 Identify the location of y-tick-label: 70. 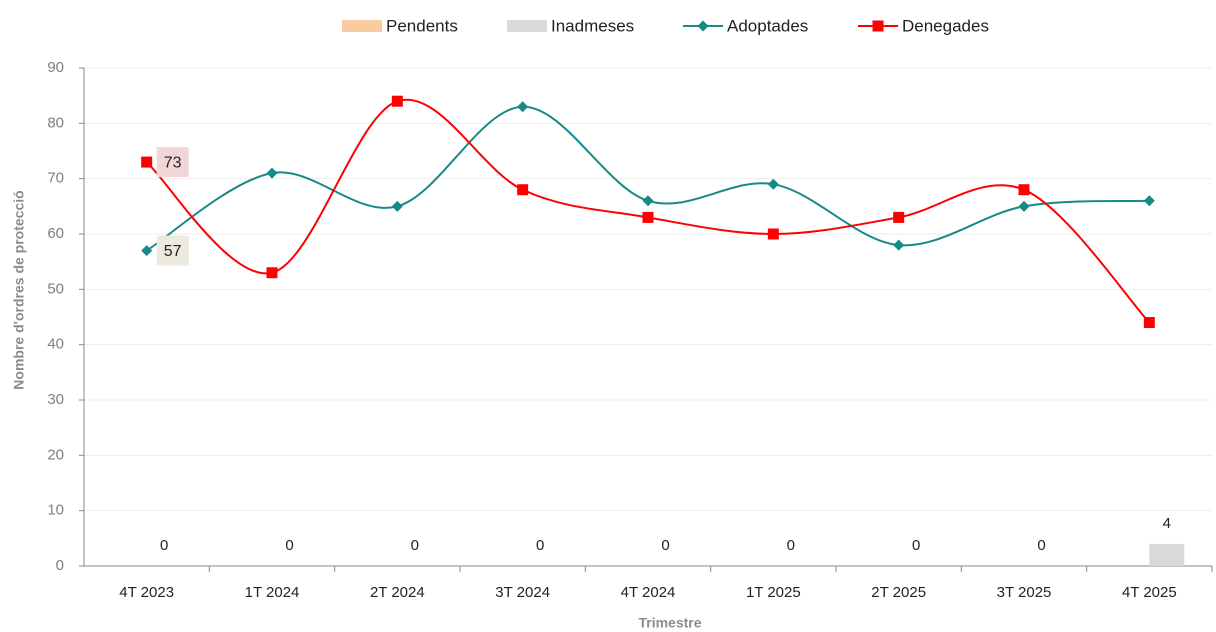
(55, 178).